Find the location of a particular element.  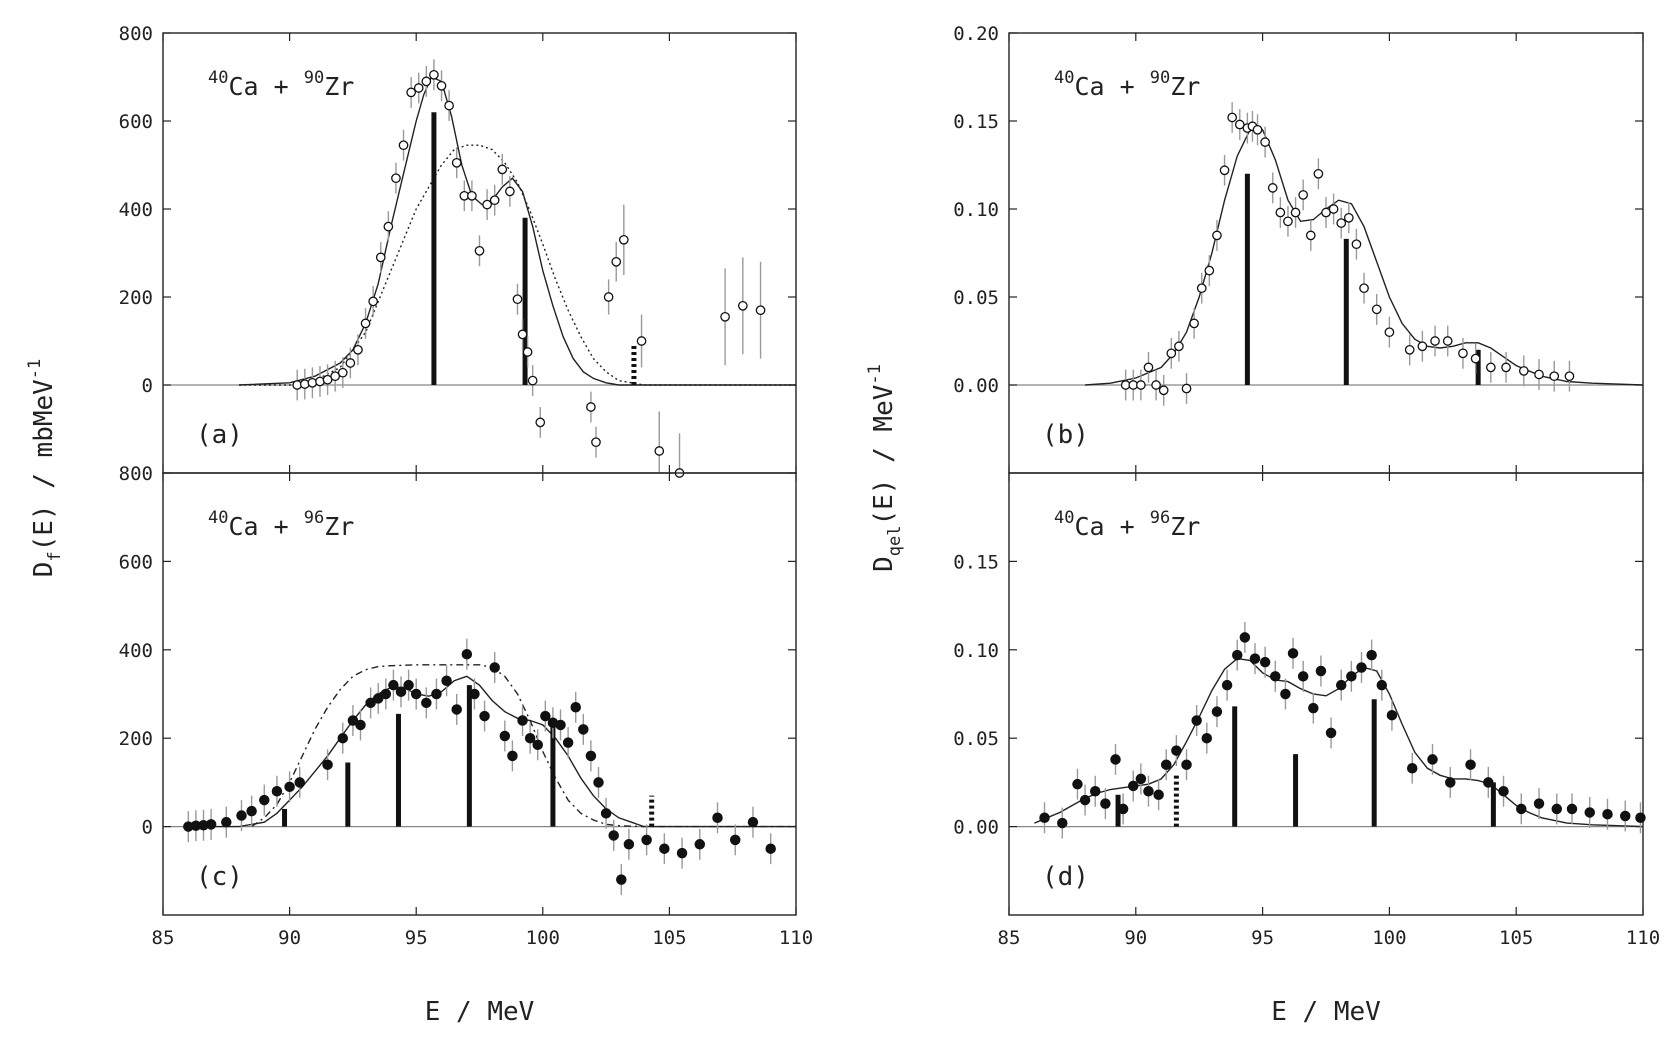

x-tick-label: 95 is located at coordinates (416, 938).